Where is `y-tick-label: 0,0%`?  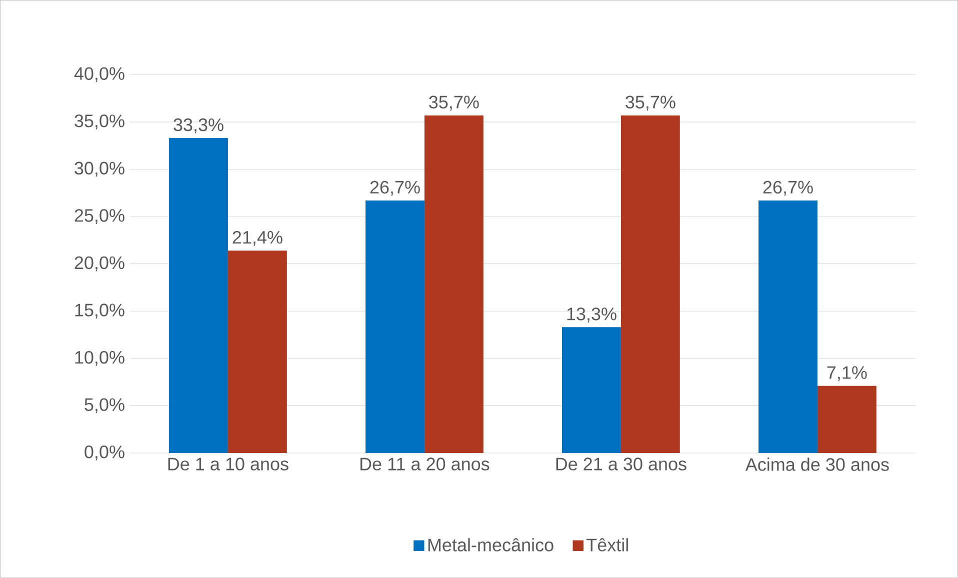
y-tick-label: 0,0% is located at coordinates (104, 453).